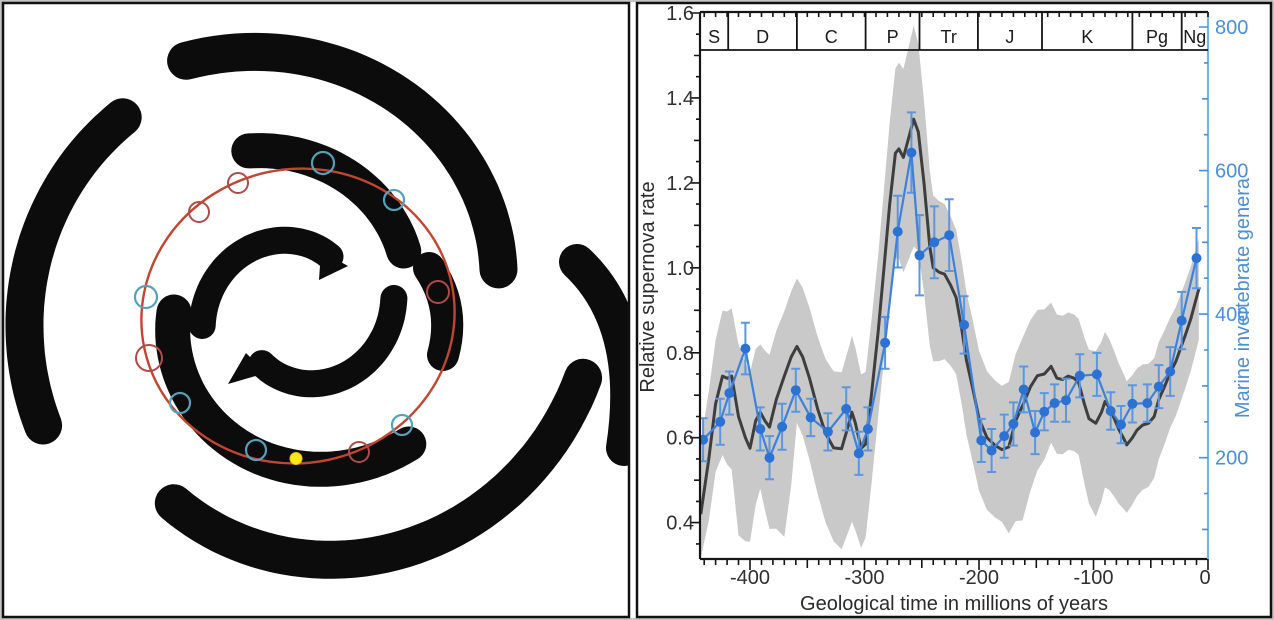 The width and height of the screenshot is (1274, 620). I want to click on y-left-tick-label: 1.6, so click(680, 14).